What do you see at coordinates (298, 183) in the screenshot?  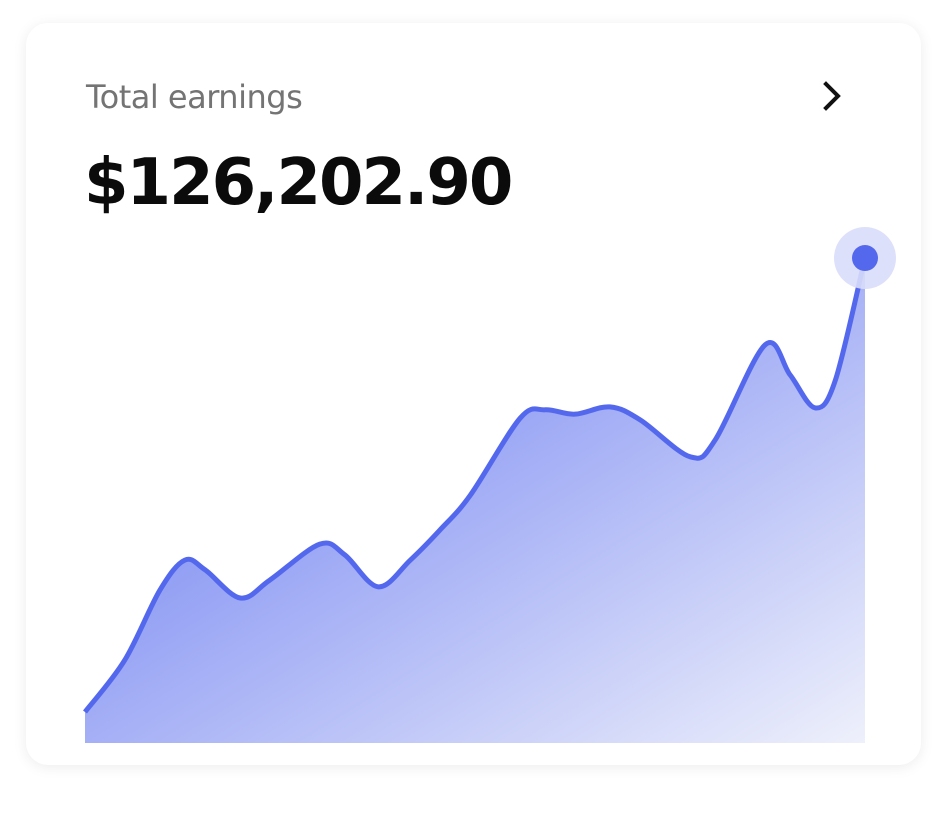 I see `earnings-amount: $126,202.90` at bounding box center [298, 183].